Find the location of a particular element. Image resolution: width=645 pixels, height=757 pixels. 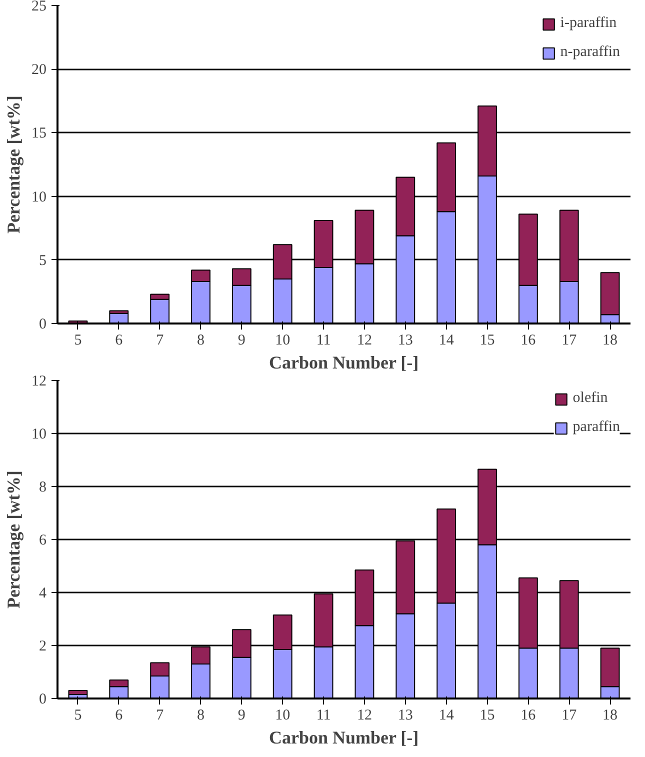

y-tick-label: 25 is located at coordinates (39, 7).